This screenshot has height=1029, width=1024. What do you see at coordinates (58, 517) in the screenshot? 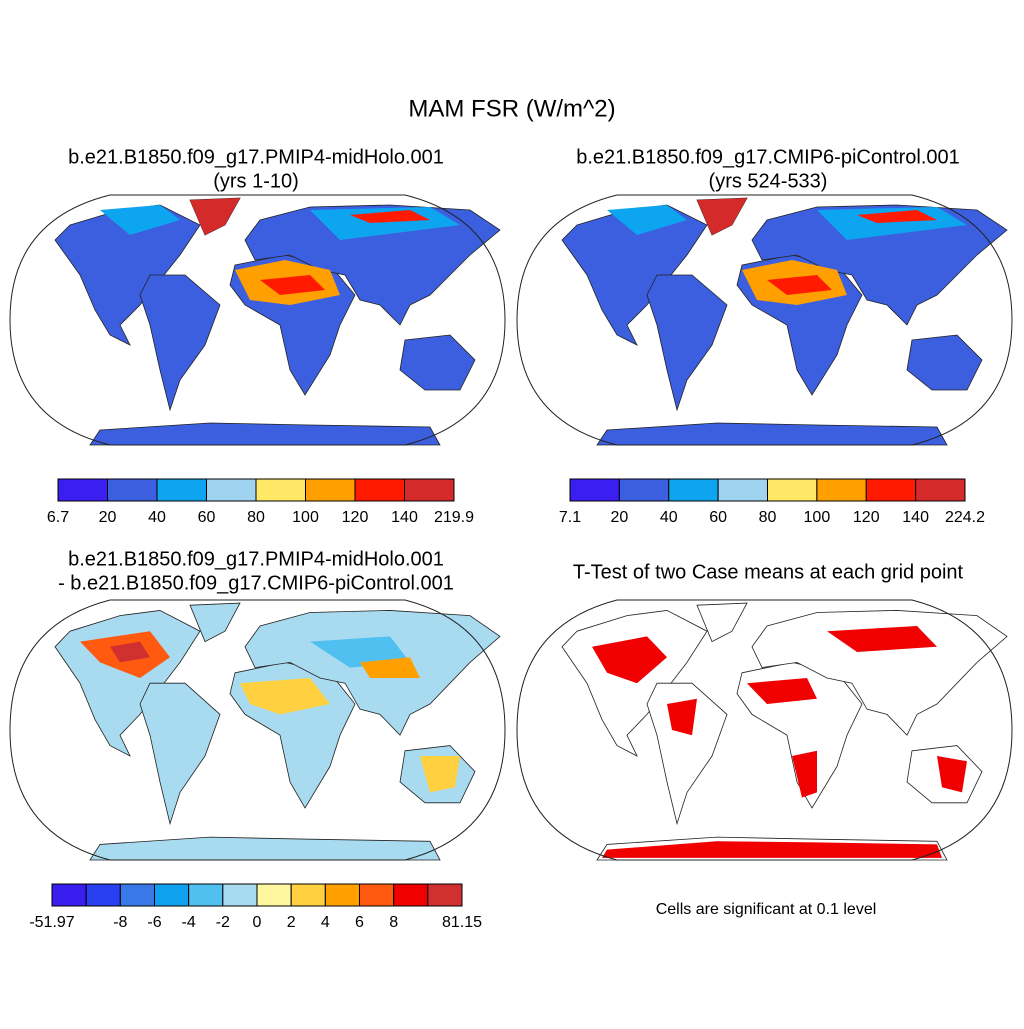
I see `colorbar-label: 6.7` at bounding box center [58, 517].